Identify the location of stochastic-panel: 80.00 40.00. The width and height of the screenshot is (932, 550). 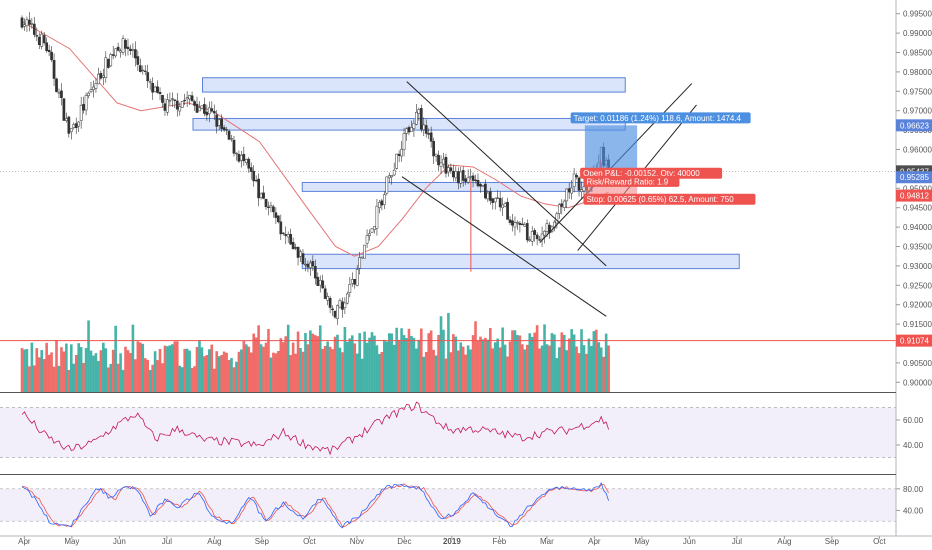
(462, 505).